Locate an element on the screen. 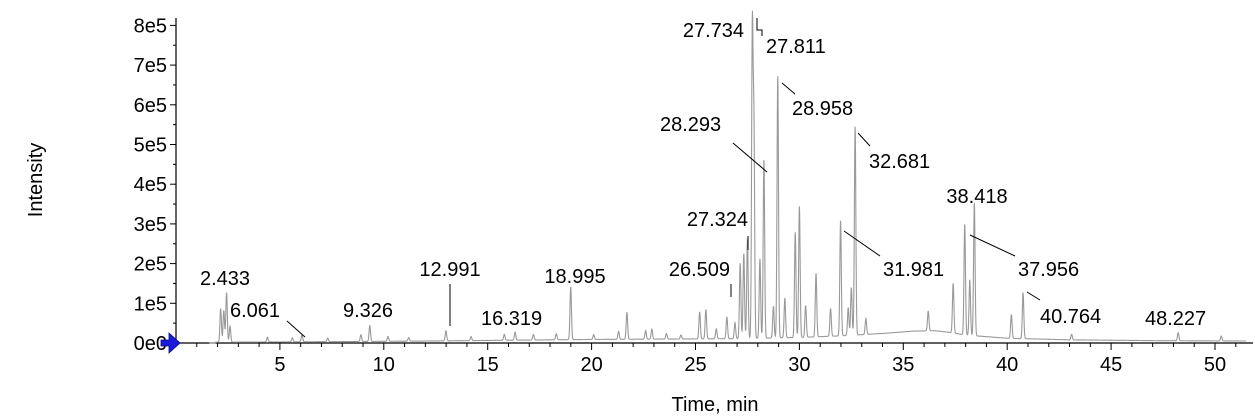 The height and width of the screenshot is (419, 1255). peak-label-40.764: 40.764 is located at coordinates (1070, 317).